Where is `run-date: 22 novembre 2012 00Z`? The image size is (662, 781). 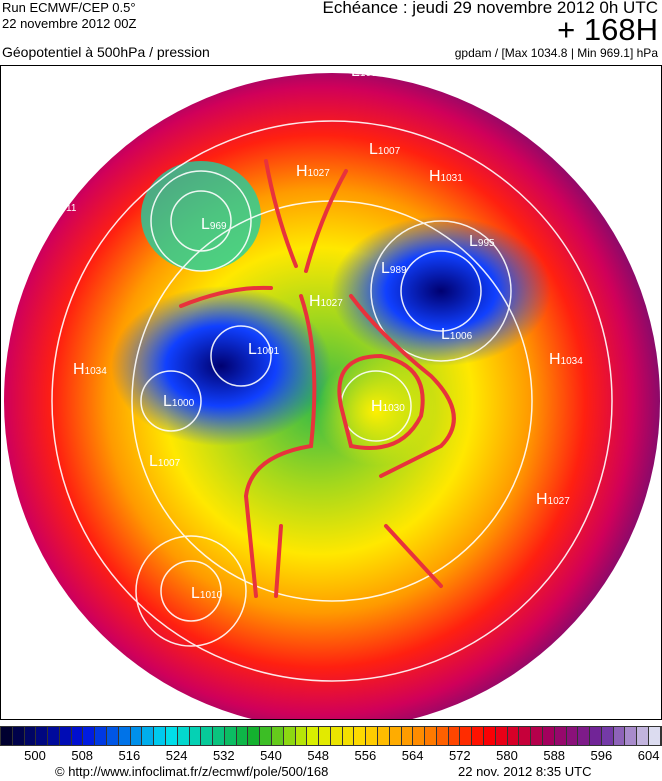
run-date: 22 novembre 2012 00Z is located at coordinates (69, 23).